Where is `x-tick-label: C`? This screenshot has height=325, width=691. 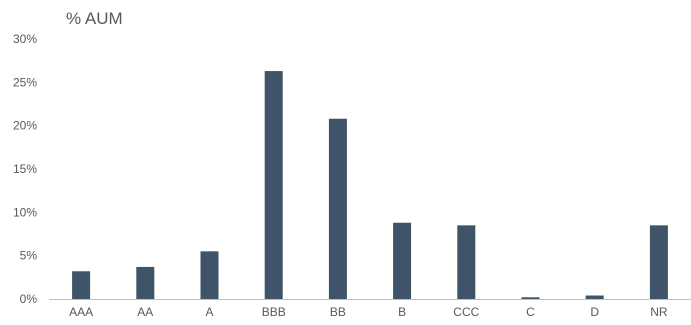
x-tick-label: C is located at coordinates (530, 312).